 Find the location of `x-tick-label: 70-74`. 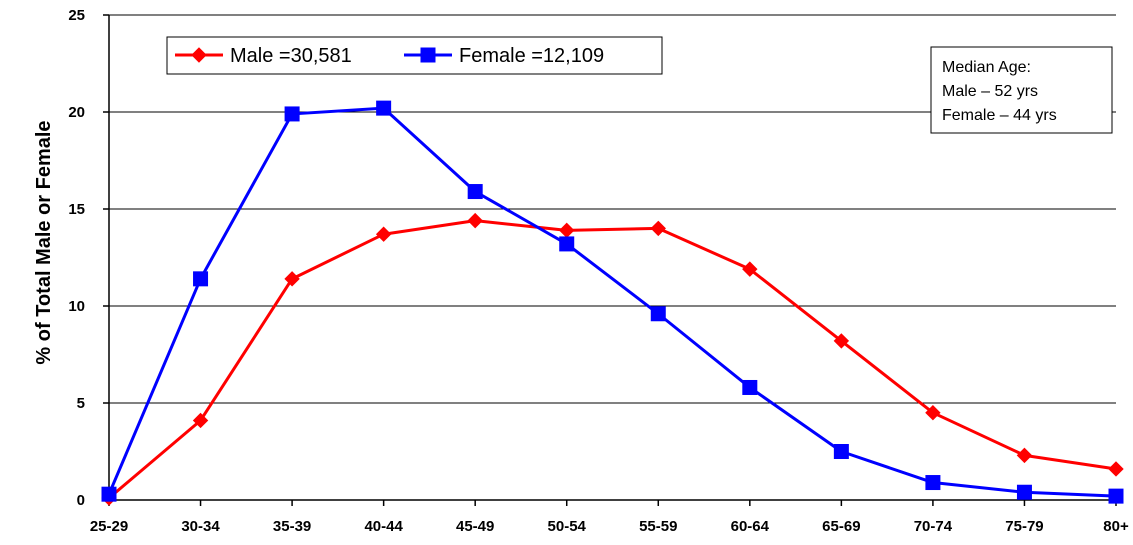

x-tick-label: 70-74 is located at coordinates (933, 526).